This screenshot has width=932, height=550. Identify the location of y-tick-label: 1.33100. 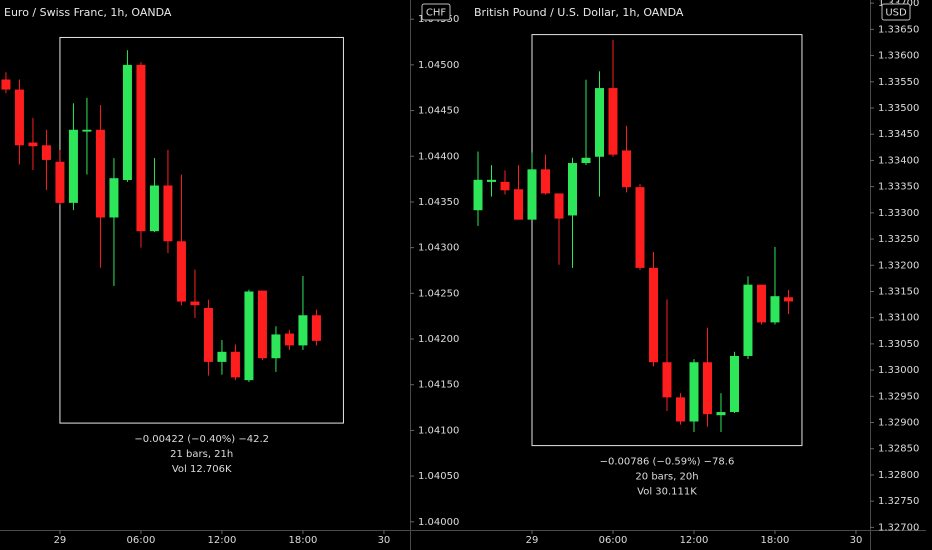
(898, 318).